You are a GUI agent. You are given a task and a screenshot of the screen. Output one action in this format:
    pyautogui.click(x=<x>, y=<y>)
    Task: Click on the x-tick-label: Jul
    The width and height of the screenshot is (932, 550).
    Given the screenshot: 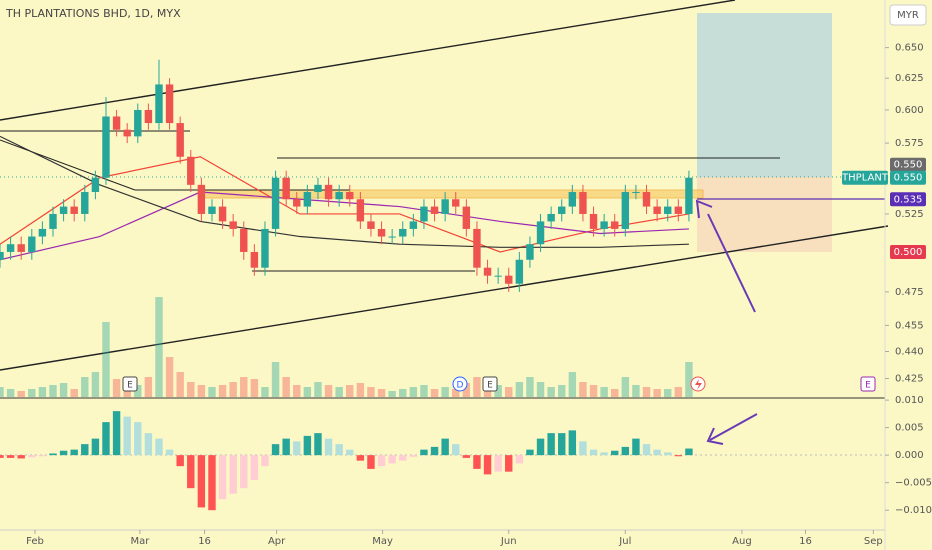 What is the action you would take?
    pyautogui.click(x=624, y=541)
    